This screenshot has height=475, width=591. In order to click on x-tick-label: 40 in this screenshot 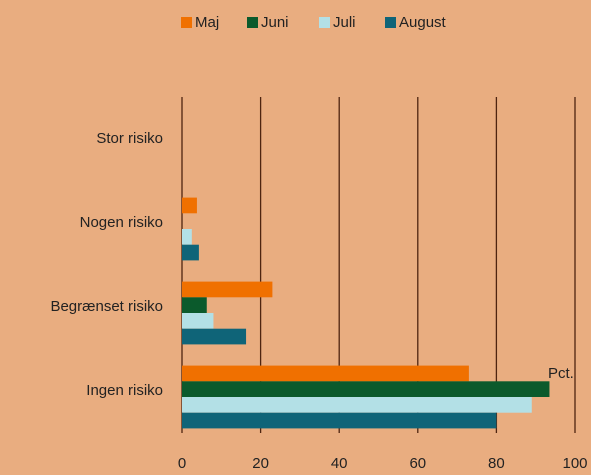, I will do `click(339, 463)`.